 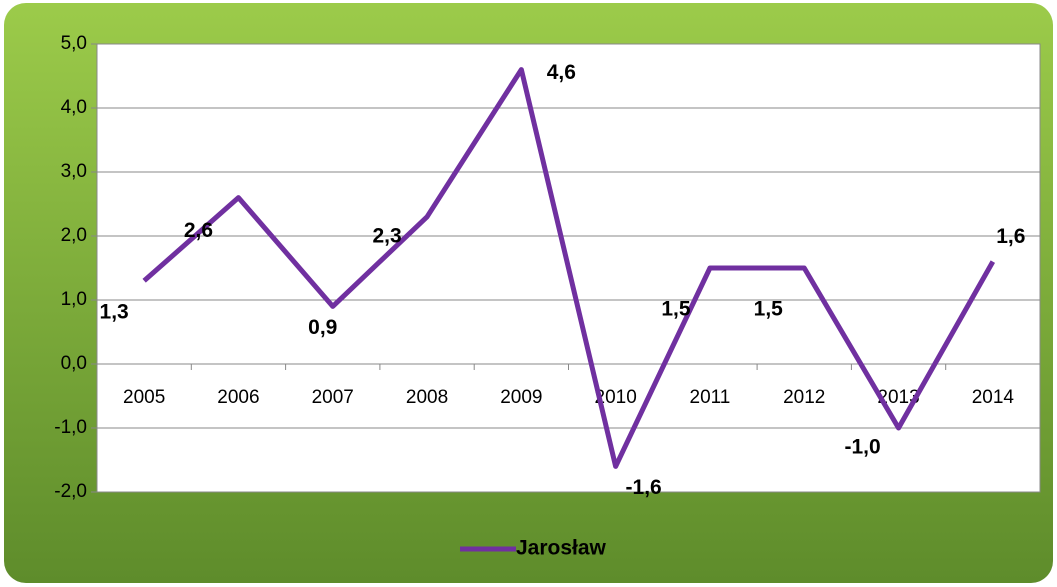 What do you see at coordinates (898, 397) in the screenshot?
I see `x-tick-label: 2013` at bounding box center [898, 397].